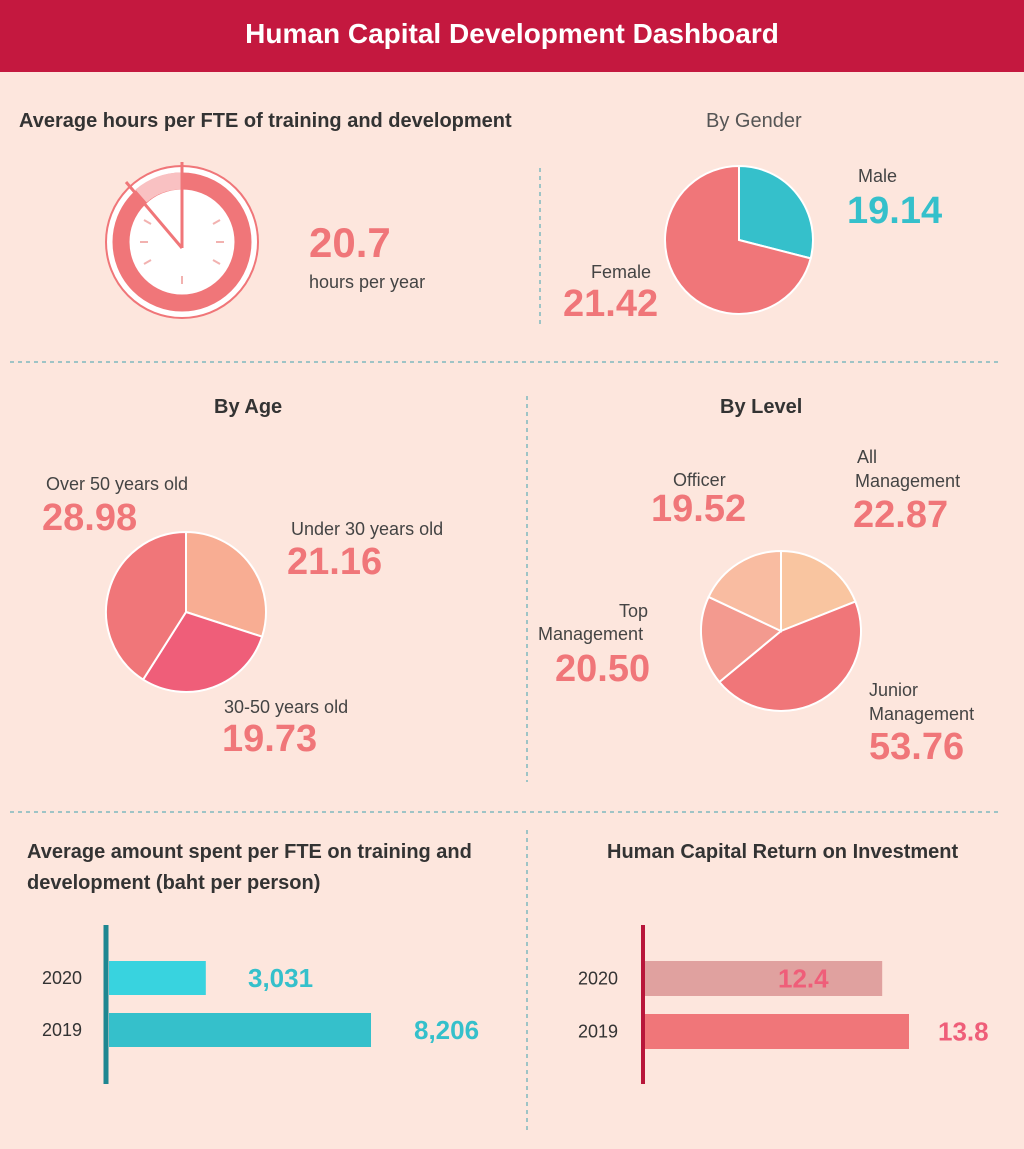 Image resolution: width=1024 pixels, height=1149 pixels. I want to click on level-junior-label-line1: Junior, so click(894, 690).